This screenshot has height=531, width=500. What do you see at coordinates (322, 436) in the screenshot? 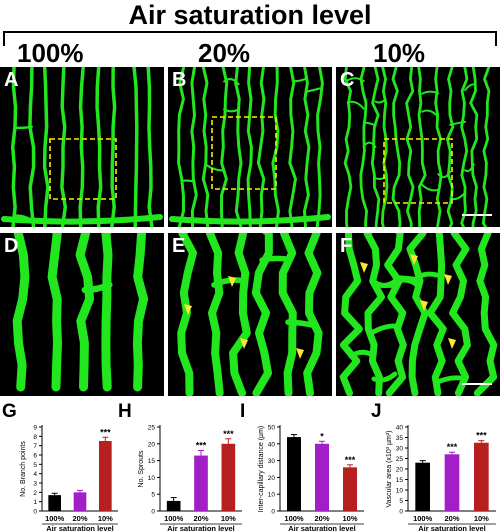
I see `significance-label: *` at bounding box center [322, 436].